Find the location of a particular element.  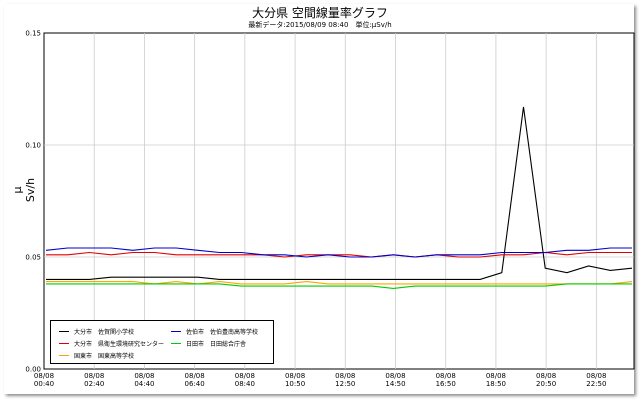

x-tick-time: 14:50 is located at coordinates (395, 384).